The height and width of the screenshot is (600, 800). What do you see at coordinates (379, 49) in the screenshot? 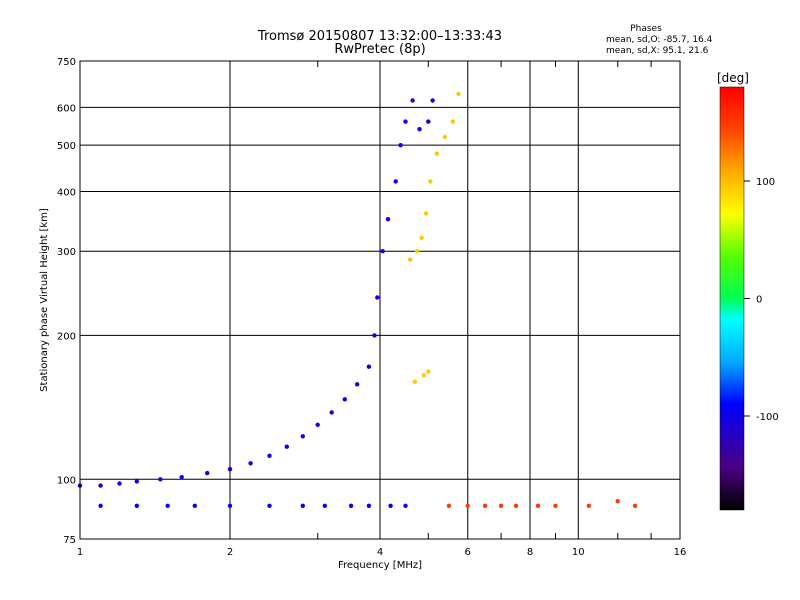
I see `chart-subtitle: RwPretec (8p)` at bounding box center [379, 49].